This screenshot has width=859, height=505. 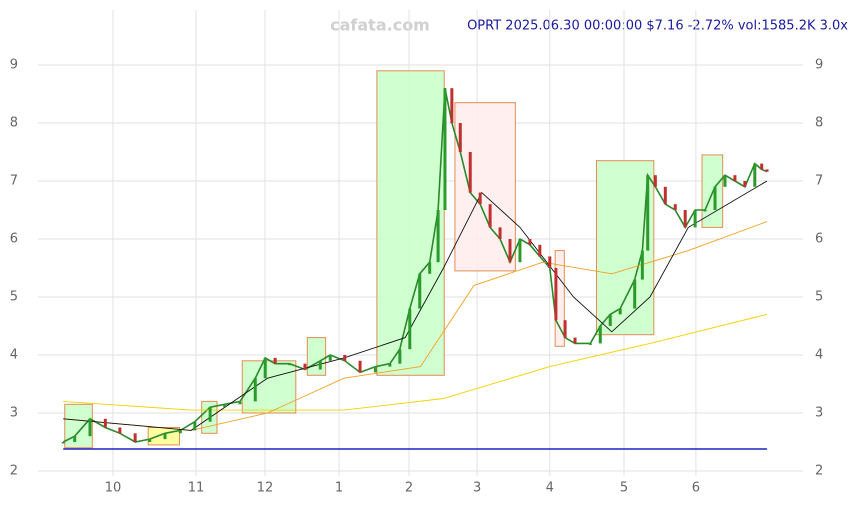 I want to click on x-tick-label: 6, so click(x=696, y=488).